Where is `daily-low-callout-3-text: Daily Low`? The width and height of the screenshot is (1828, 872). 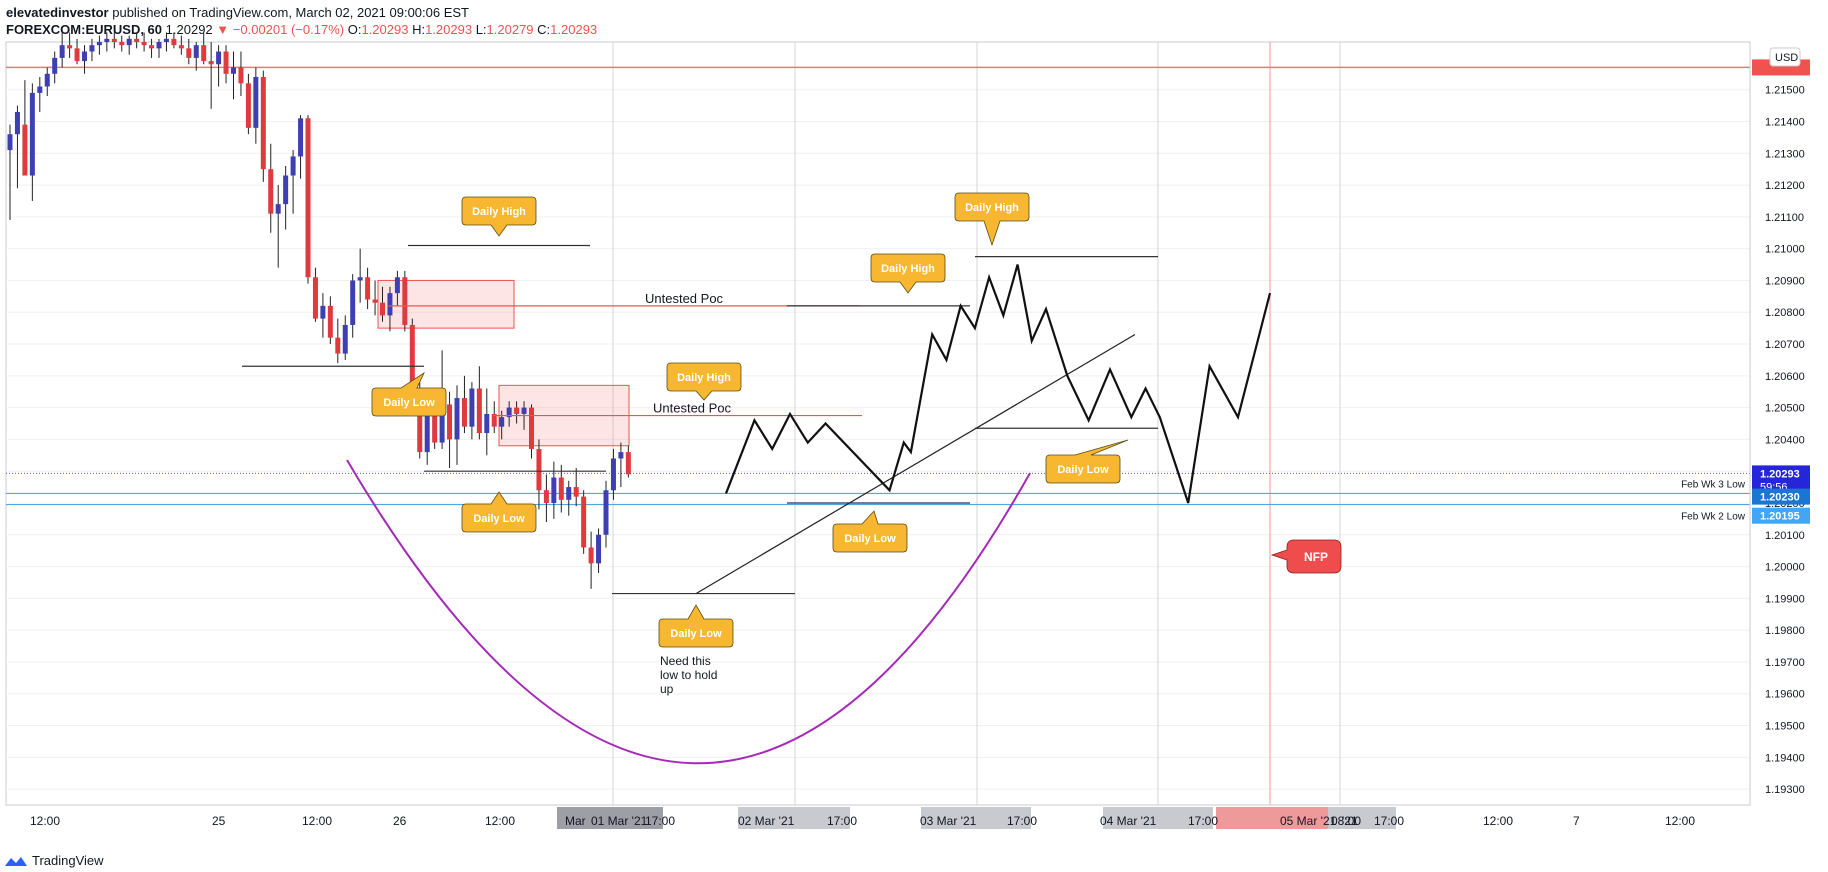
daily-low-callout-3-text: Daily Low is located at coordinates (696, 634).